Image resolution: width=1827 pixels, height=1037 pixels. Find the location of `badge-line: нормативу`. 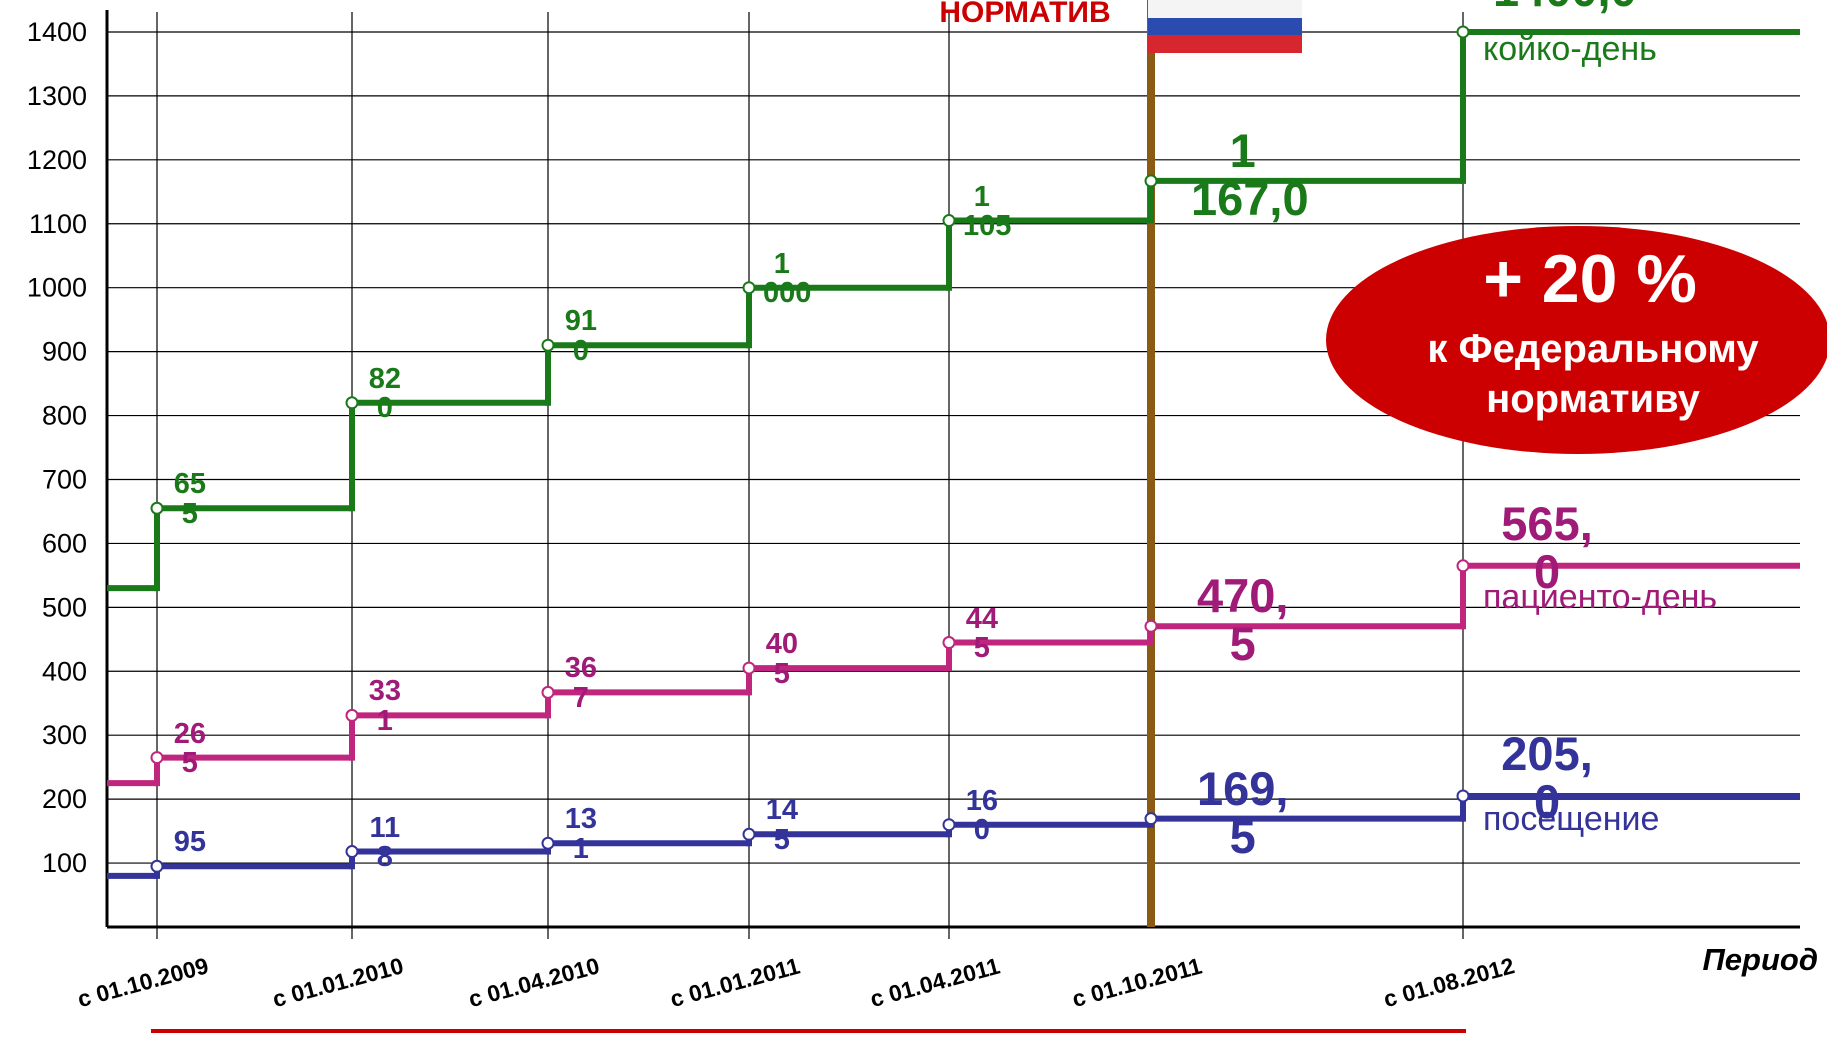

badge-line: нормативу is located at coordinates (1593, 399).